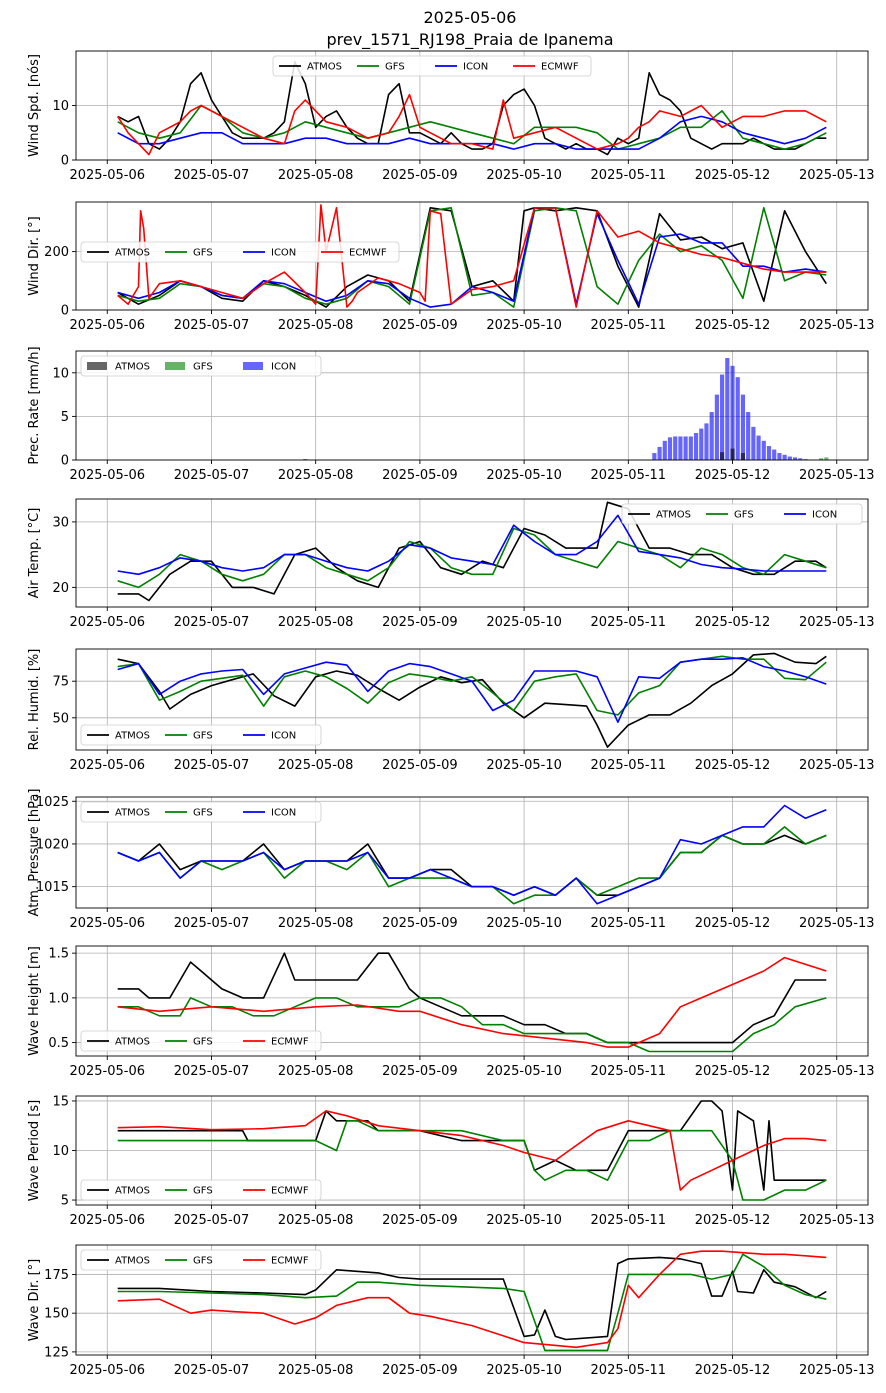  What do you see at coordinates (34, 853) in the screenshot?
I see `y-axis-label: Atm. Pressure [hPa]` at bounding box center [34, 853].